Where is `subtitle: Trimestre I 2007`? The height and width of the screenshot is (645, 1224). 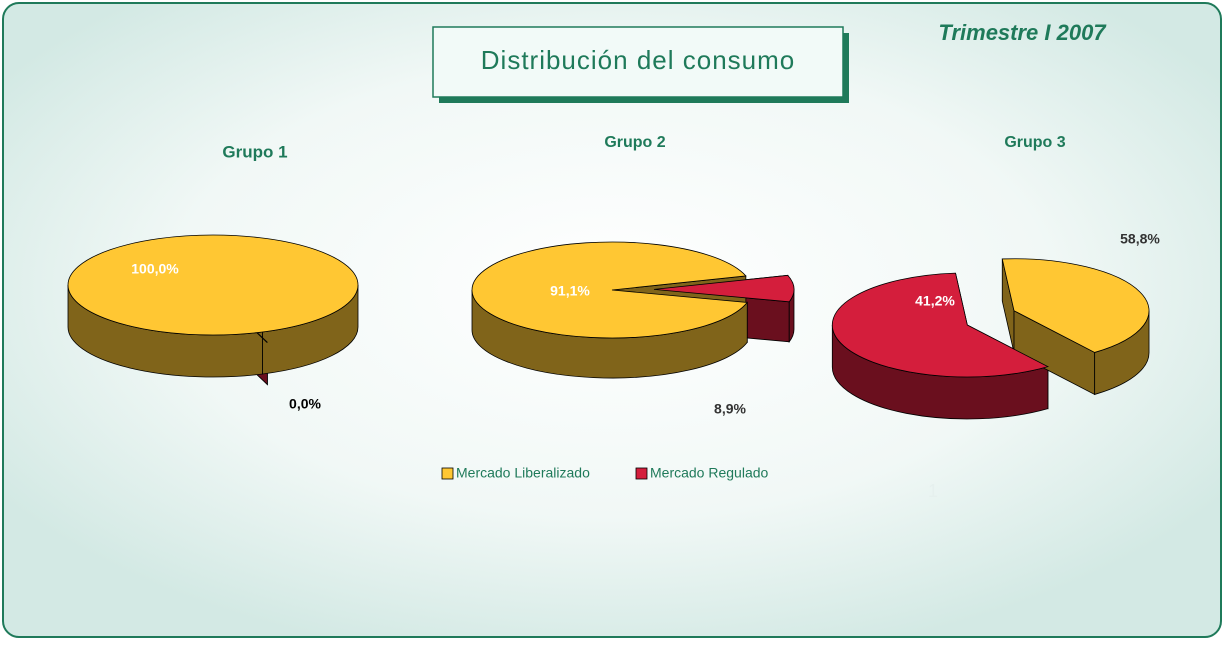 subtitle: Trimestre I 2007 is located at coordinates (1022, 32).